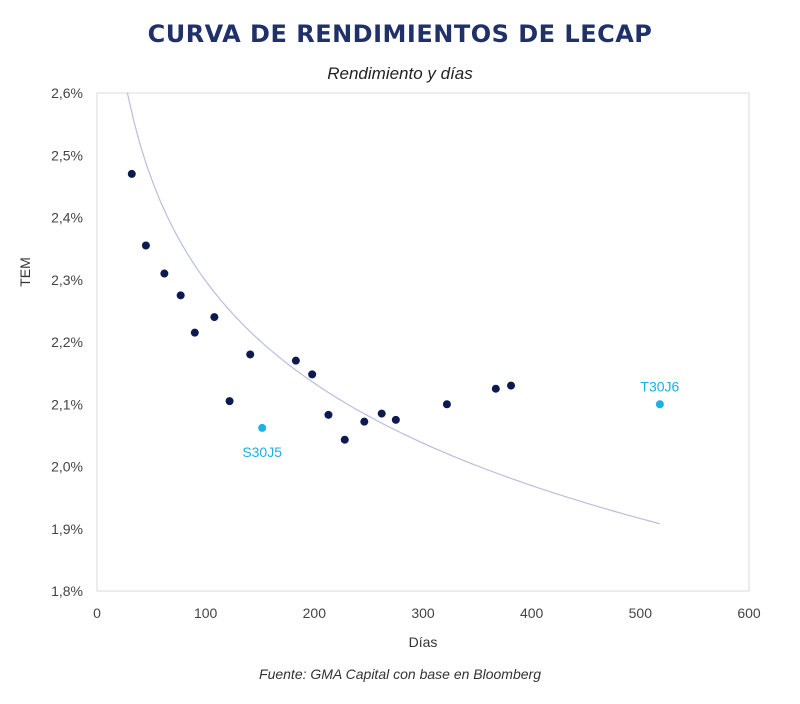 The image size is (800, 704). I want to click on y-tick-label: 2,4%, so click(67, 218).